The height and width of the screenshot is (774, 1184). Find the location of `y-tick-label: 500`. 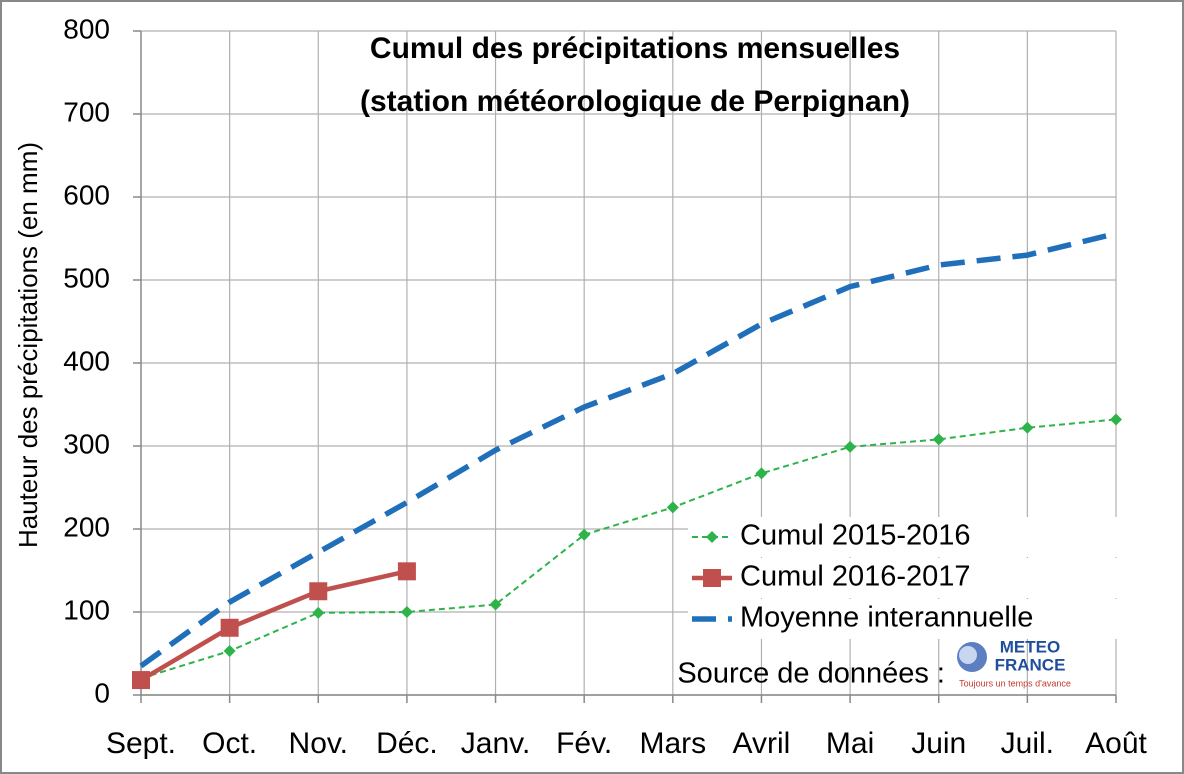

y-tick-label: 500 is located at coordinates (86, 277).